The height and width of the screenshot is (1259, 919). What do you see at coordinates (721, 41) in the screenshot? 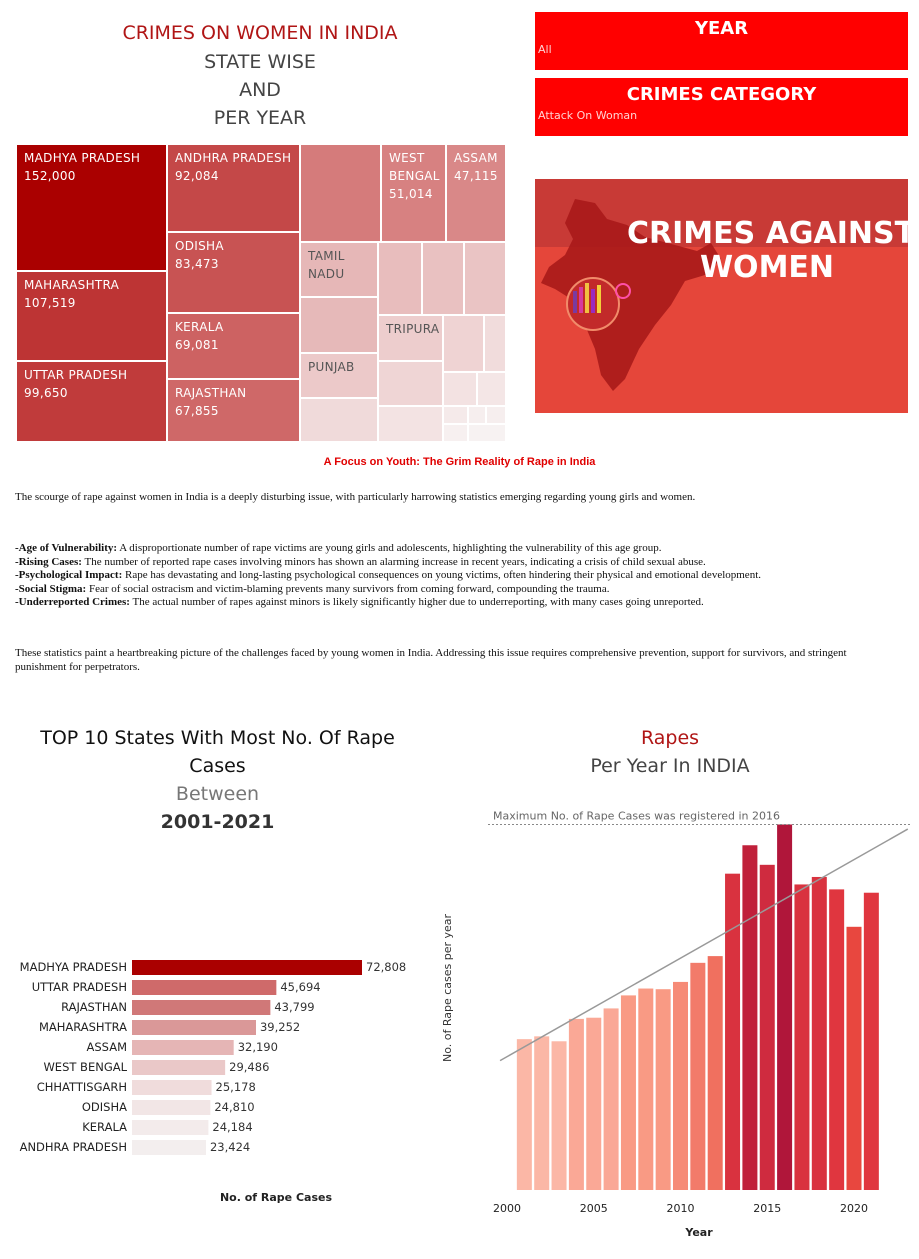
I see `year-filter: YEAR All` at bounding box center [721, 41].